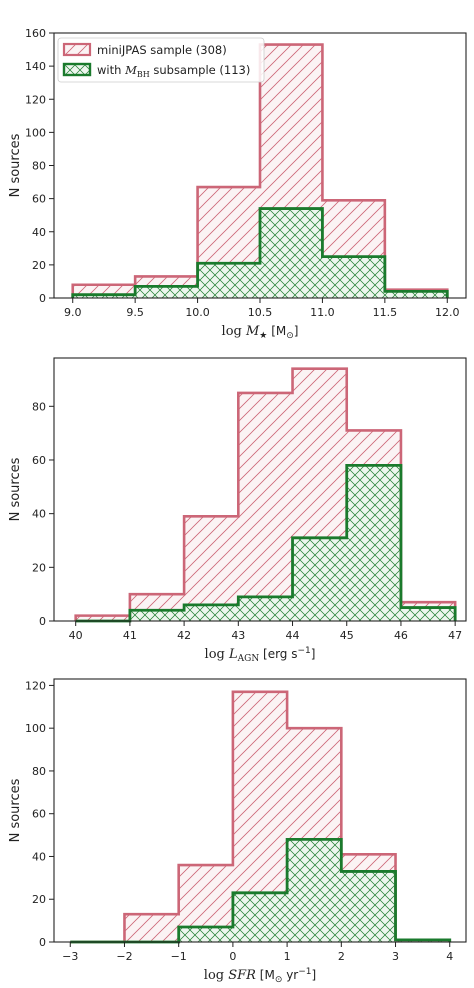 The height and width of the screenshot is (988, 474). What do you see at coordinates (347, 635) in the screenshot?
I see `x-tick-label: 45` at bounding box center [347, 635].